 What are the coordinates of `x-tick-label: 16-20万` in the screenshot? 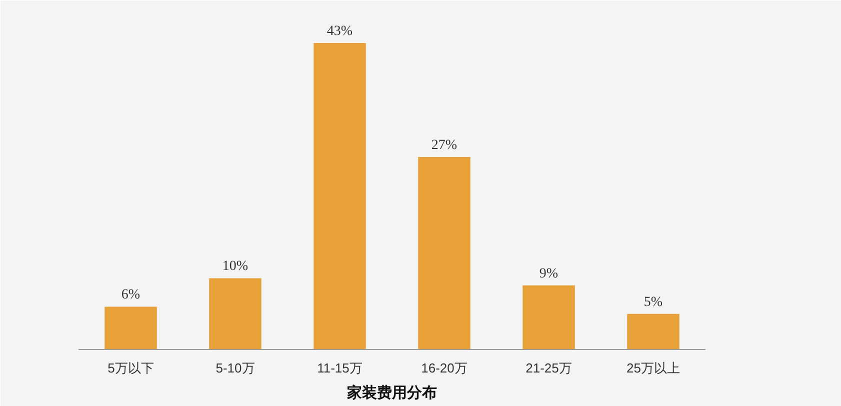 It's located at (444, 368).